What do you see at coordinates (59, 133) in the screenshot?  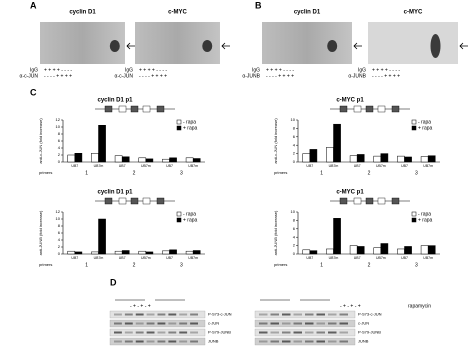 I see `y-tick-label: 8` at bounding box center [59, 133].